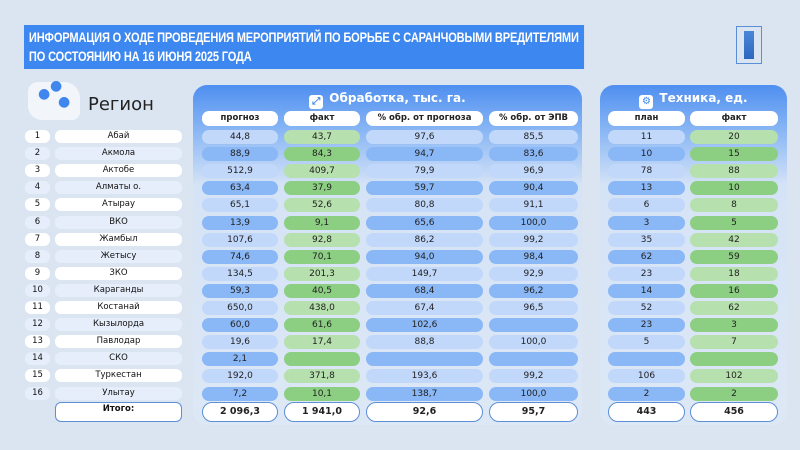 Image resolution: width=800 pixels, height=450 pixels. I want to click on cell-tfact: 102, so click(734, 376).